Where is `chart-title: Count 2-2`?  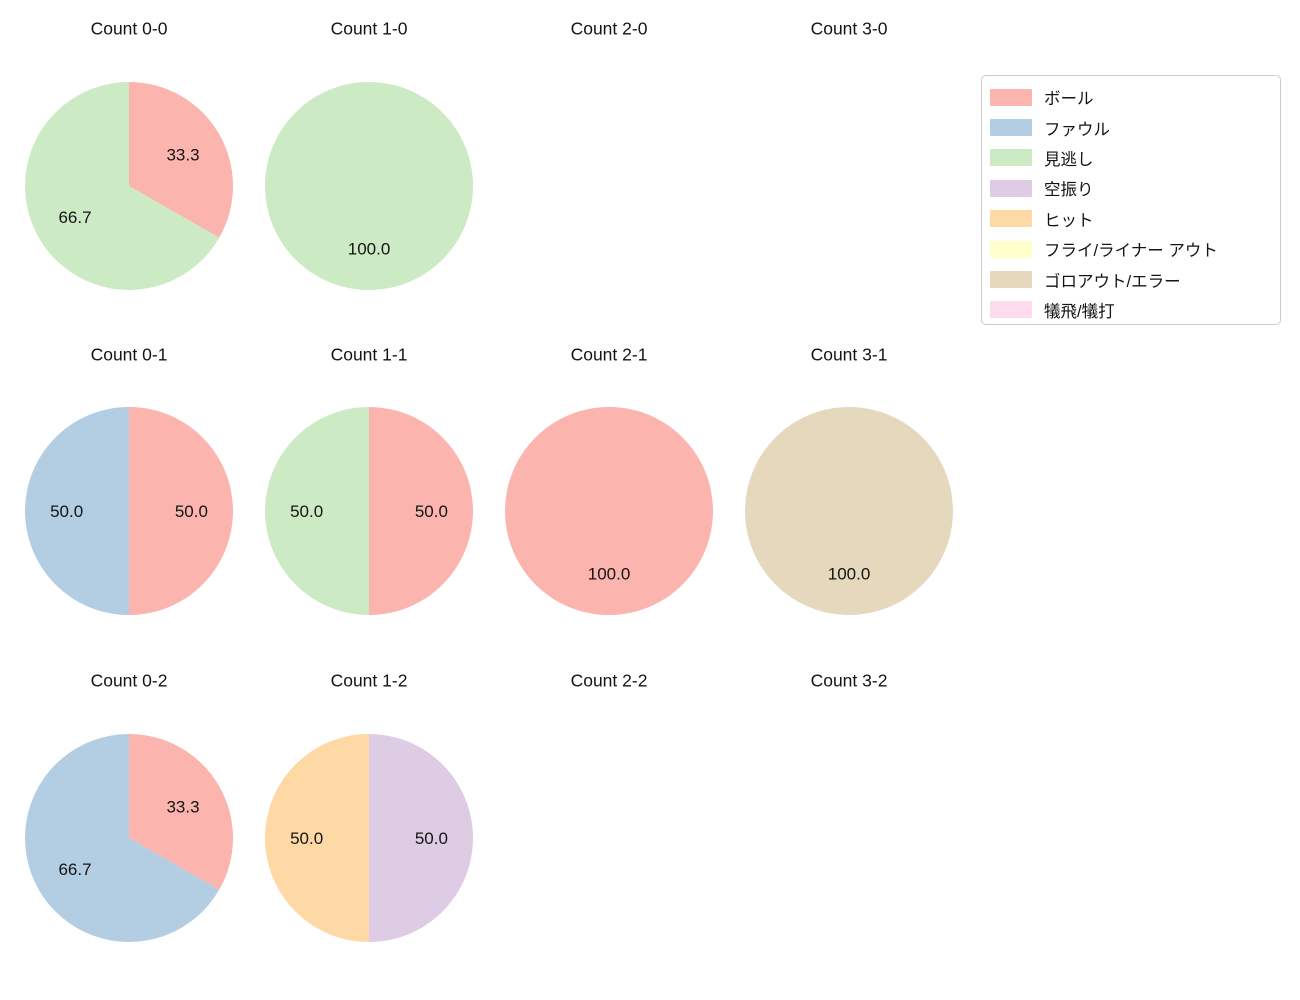 chart-title: Count 2-2 is located at coordinates (609, 680).